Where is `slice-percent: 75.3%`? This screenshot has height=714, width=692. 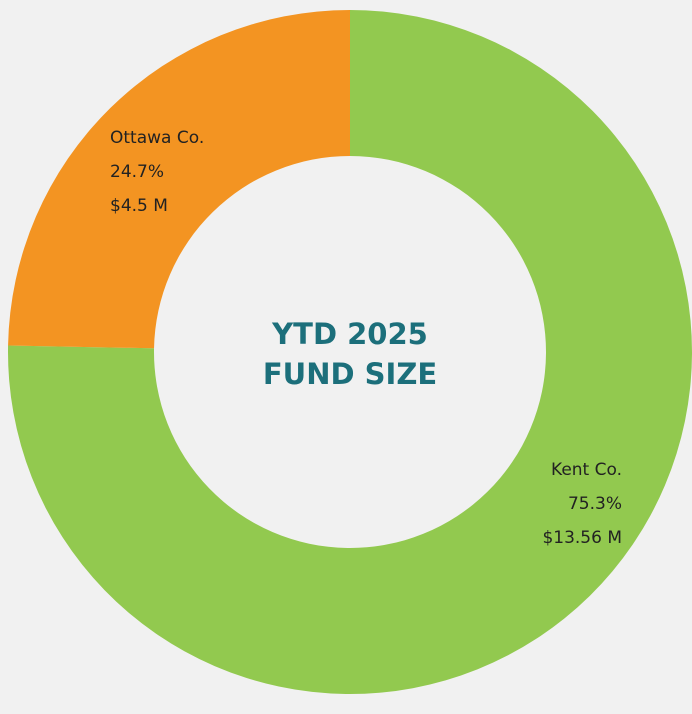 slice-percent: 75.3% is located at coordinates (595, 504).